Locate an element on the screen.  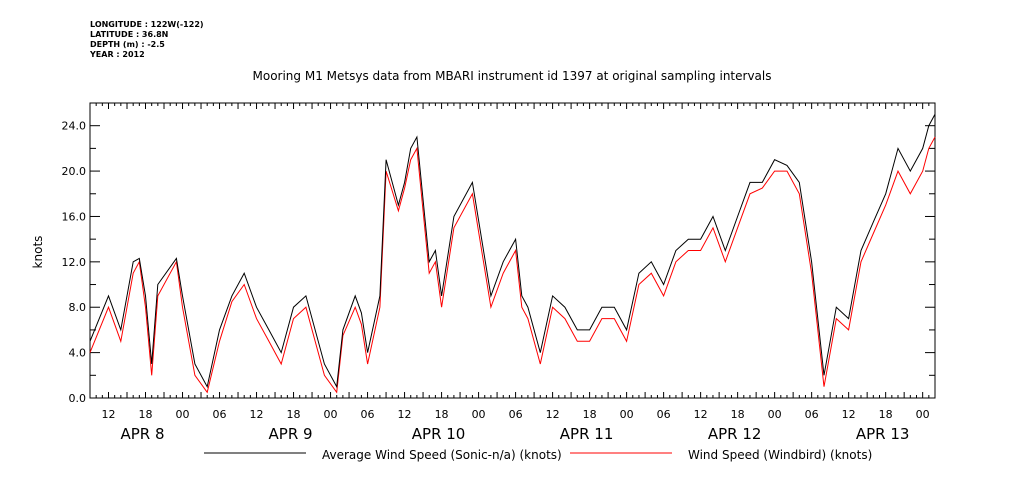
y-tick-label: 4.0 is located at coordinates (78, 353).